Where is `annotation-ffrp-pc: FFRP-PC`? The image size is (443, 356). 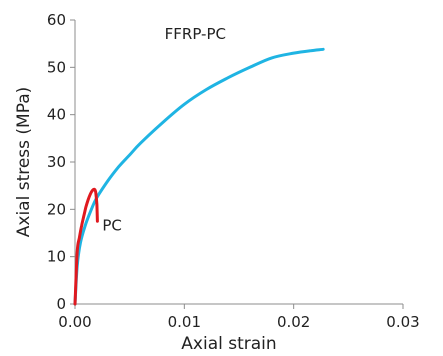 annotation-ffrp-pc: FFRP-PC is located at coordinates (195, 34).